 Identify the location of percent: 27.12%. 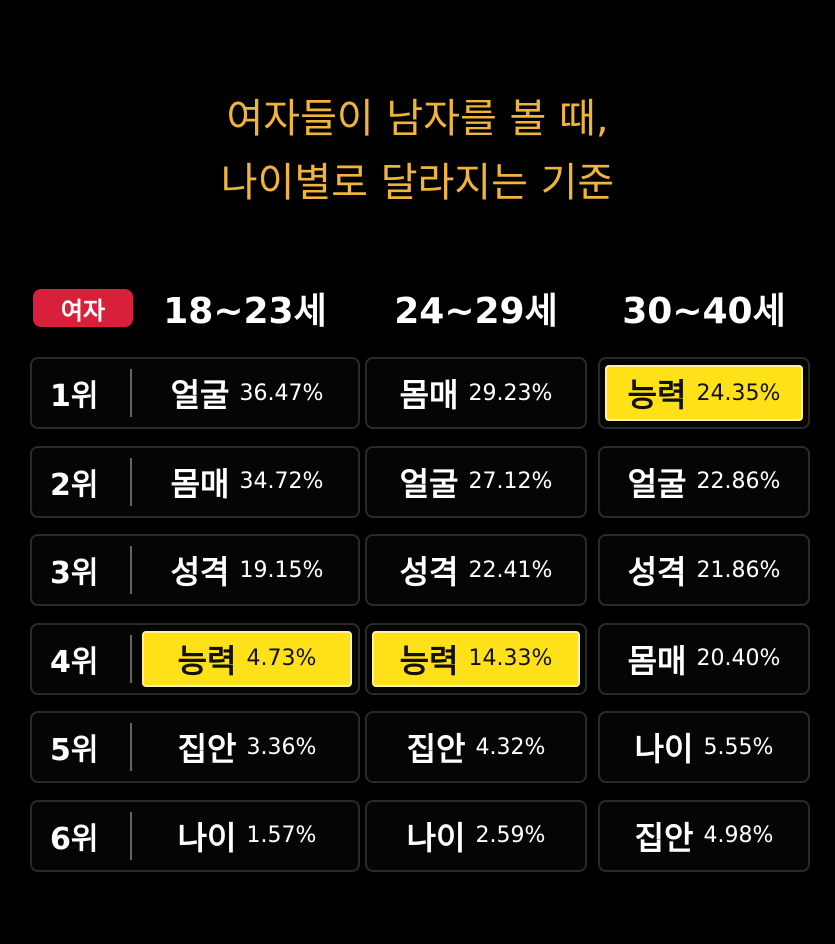
(510, 481).